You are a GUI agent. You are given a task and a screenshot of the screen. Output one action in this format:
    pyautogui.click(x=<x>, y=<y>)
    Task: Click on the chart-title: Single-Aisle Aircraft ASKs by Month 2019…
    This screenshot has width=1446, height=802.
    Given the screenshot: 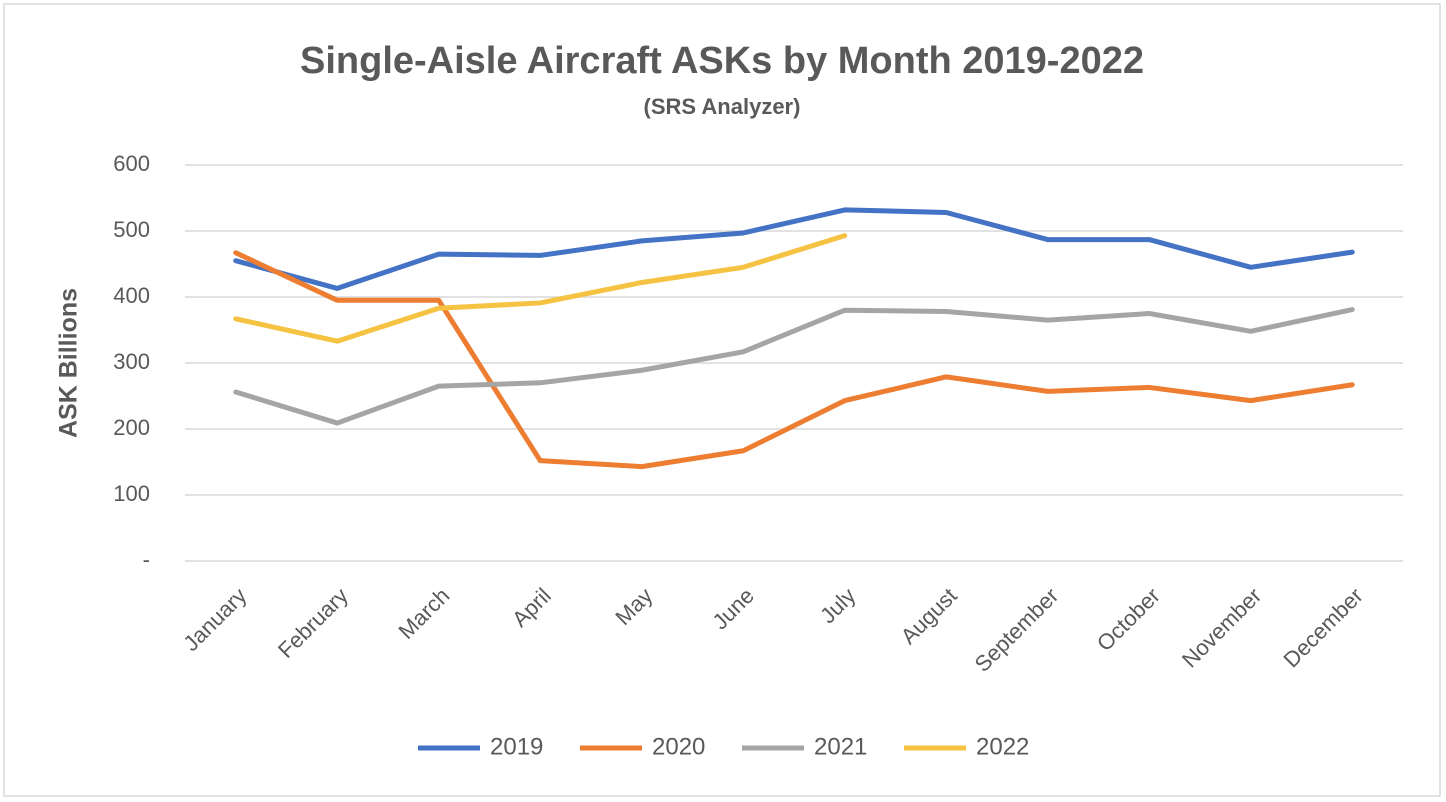 What is the action you would take?
    pyautogui.click(x=722, y=61)
    